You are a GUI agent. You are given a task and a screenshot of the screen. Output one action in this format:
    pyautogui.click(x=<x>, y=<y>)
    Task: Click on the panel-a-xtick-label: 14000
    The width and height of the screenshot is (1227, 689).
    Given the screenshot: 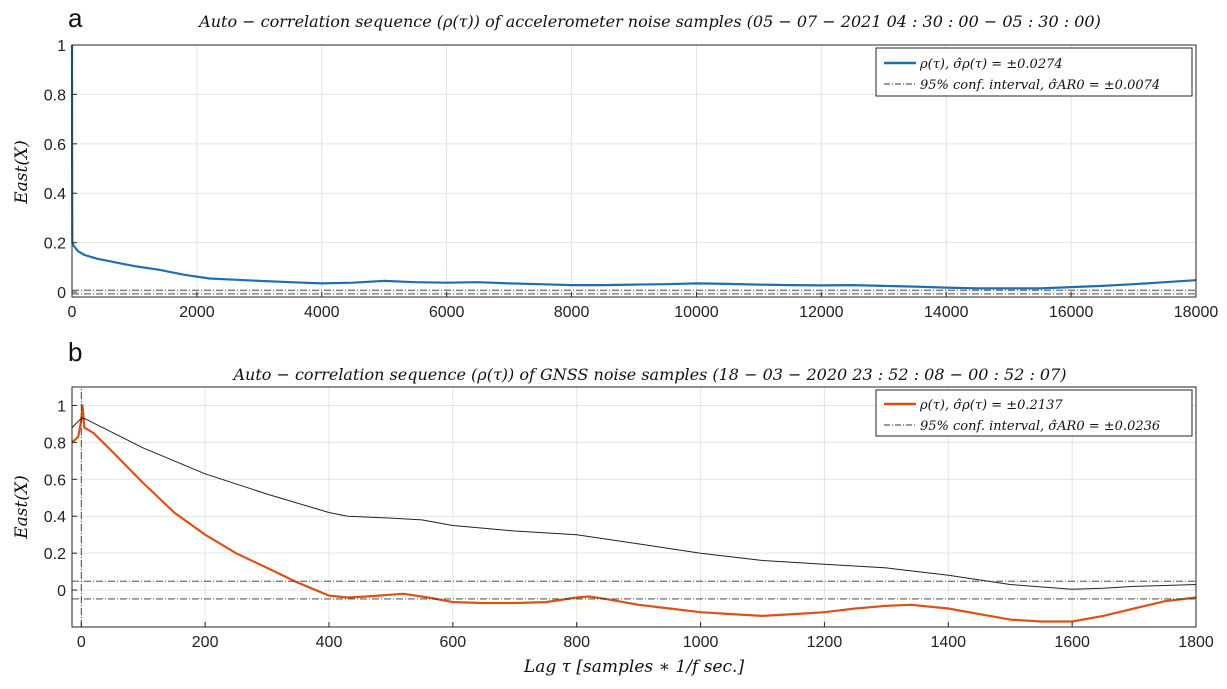 What is the action you would take?
    pyautogui.click(x=946, y=312)
    